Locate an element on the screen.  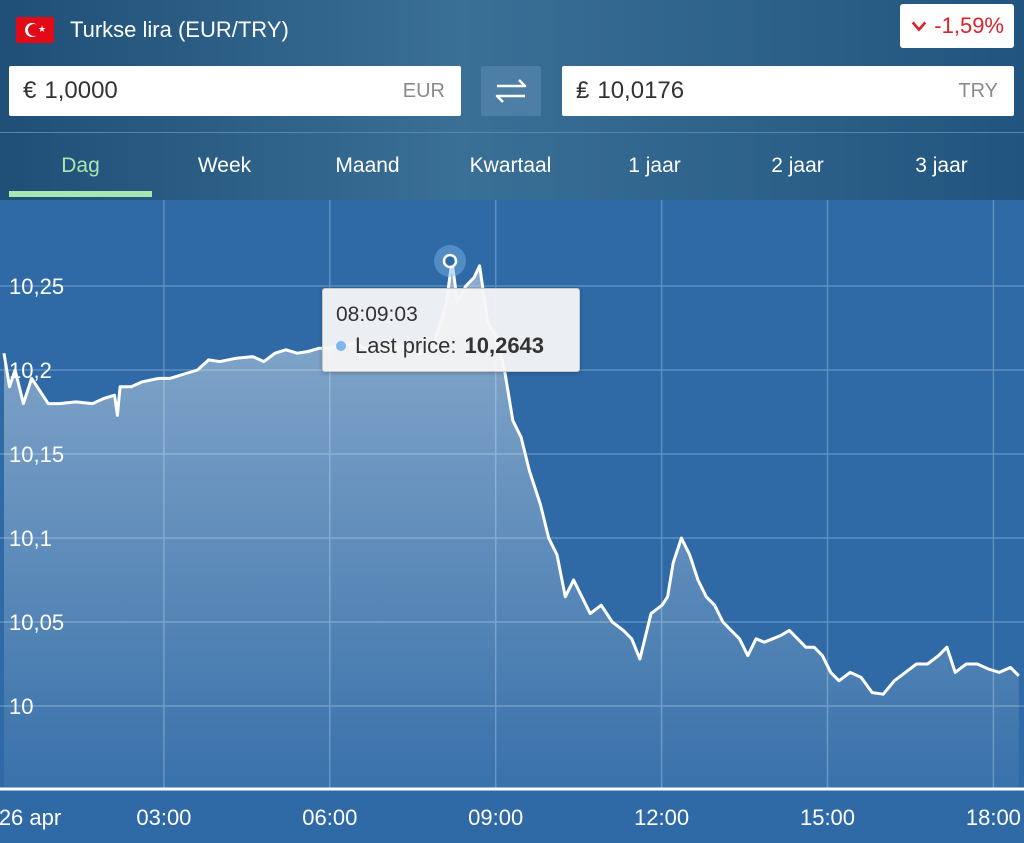
tab-3-jaar: 3 jaar is located at coordinates (941, 166).